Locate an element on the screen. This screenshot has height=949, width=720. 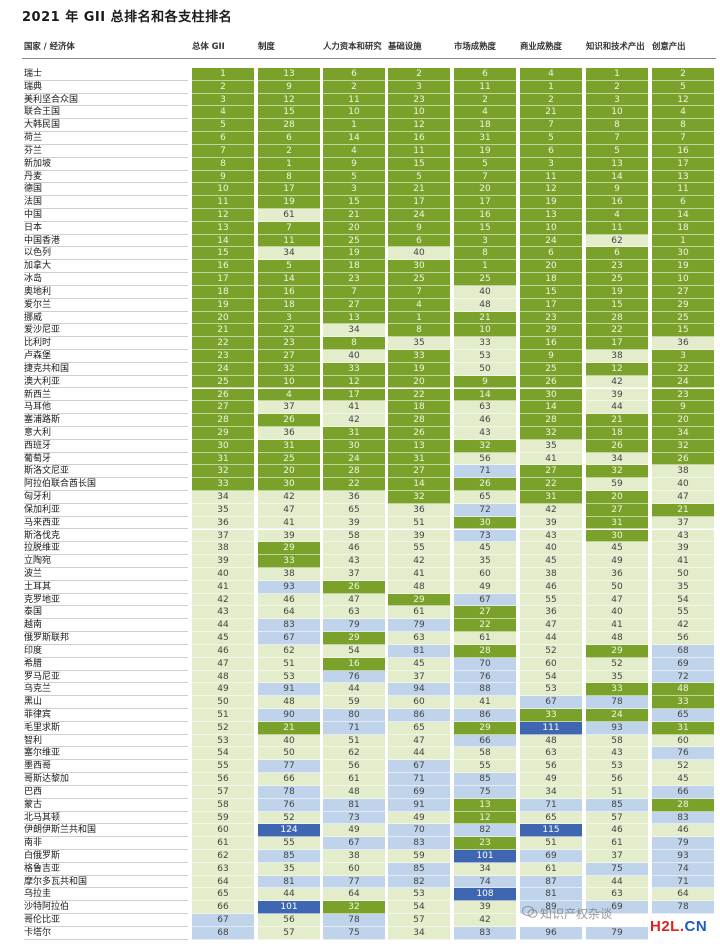
rank-cell: 51 is located at coordinates (617, 792).